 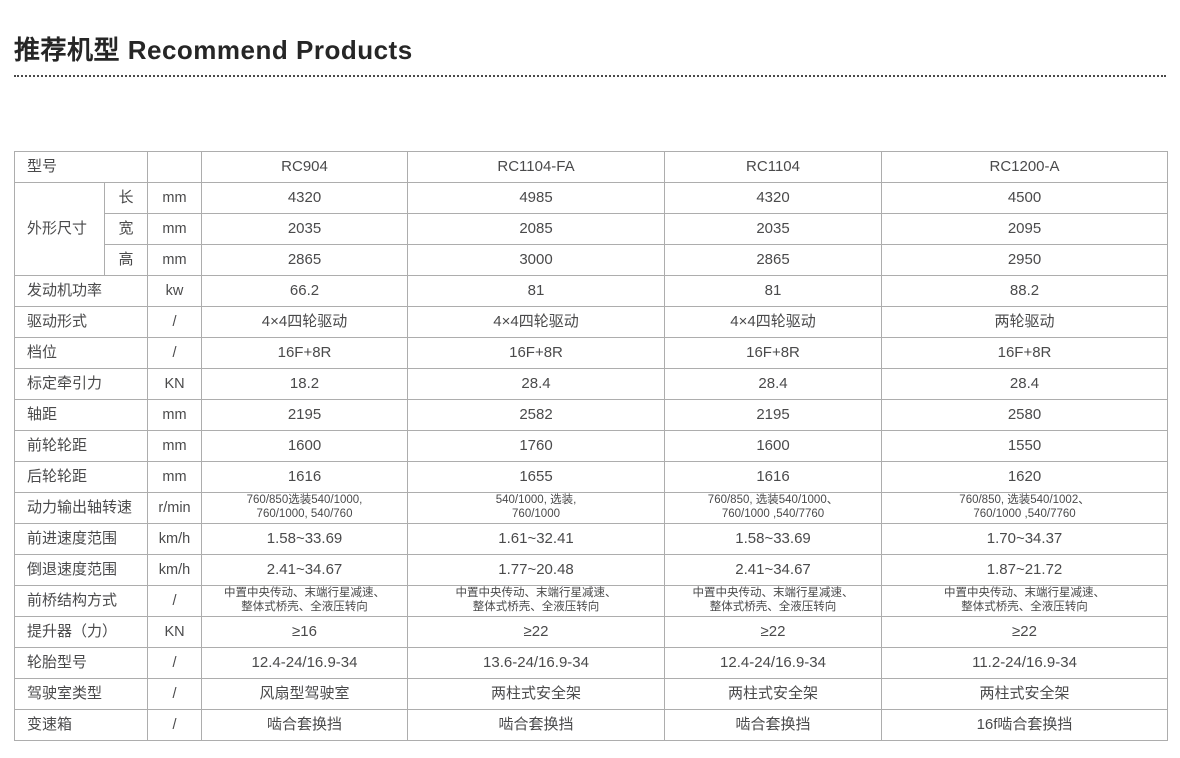 What do you see at coordinates (536, 229) in the screenshot?
I see `spec-value: 2085` at bounding box center [536, 229].